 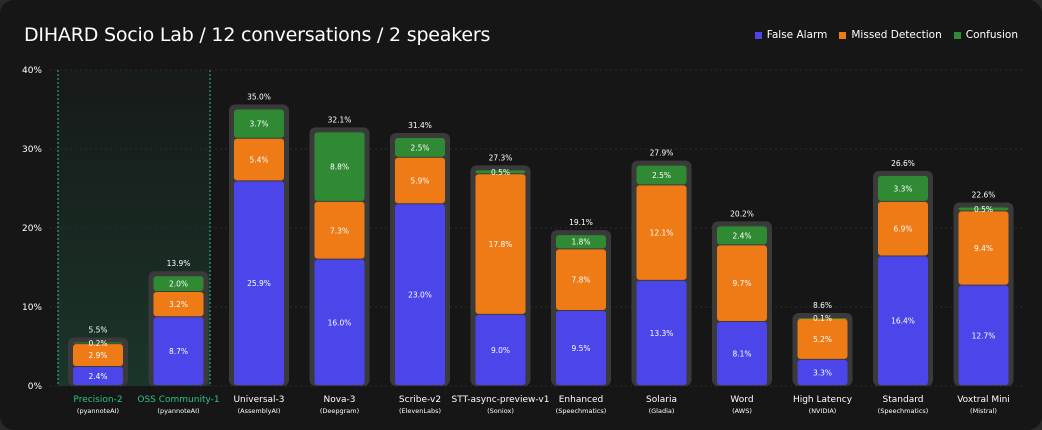 What do you see at coordinates (742, 411) in the screenshot?
I see `category-provider: (AWS)` at bounding box center [742, 411].